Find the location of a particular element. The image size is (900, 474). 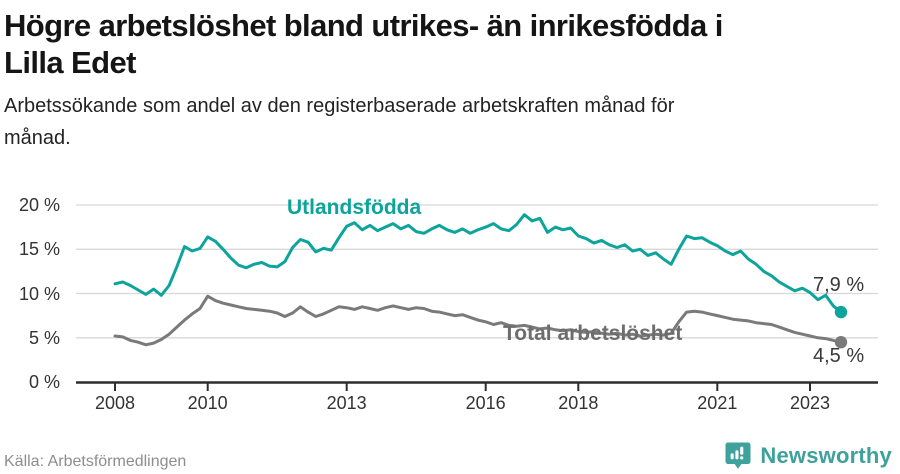

series-line-total is located at coordinates (478, 320).